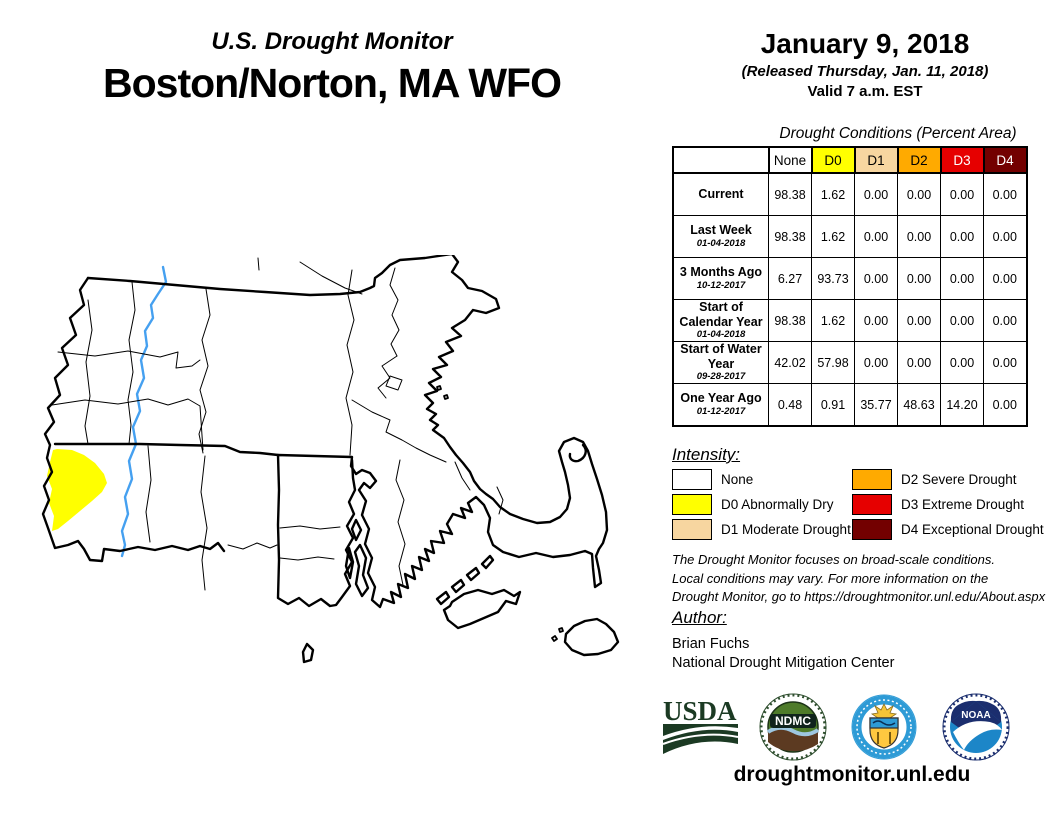 Image resolution: width=1056 pixels, height=816 pixels. What do you see at coordinates (308, 653) in the screenshot?
I see `block-island` at bounding box center [308, 653].